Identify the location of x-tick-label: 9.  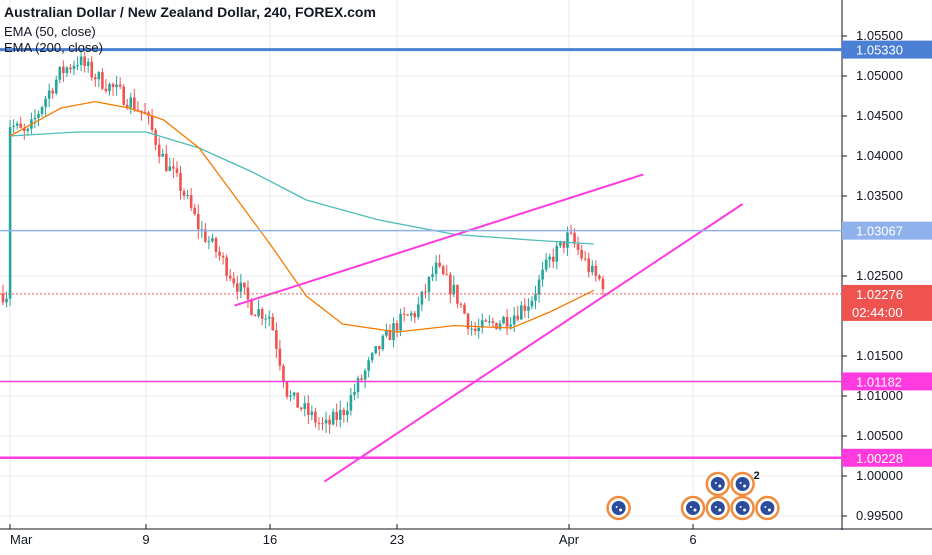
(145, 539).